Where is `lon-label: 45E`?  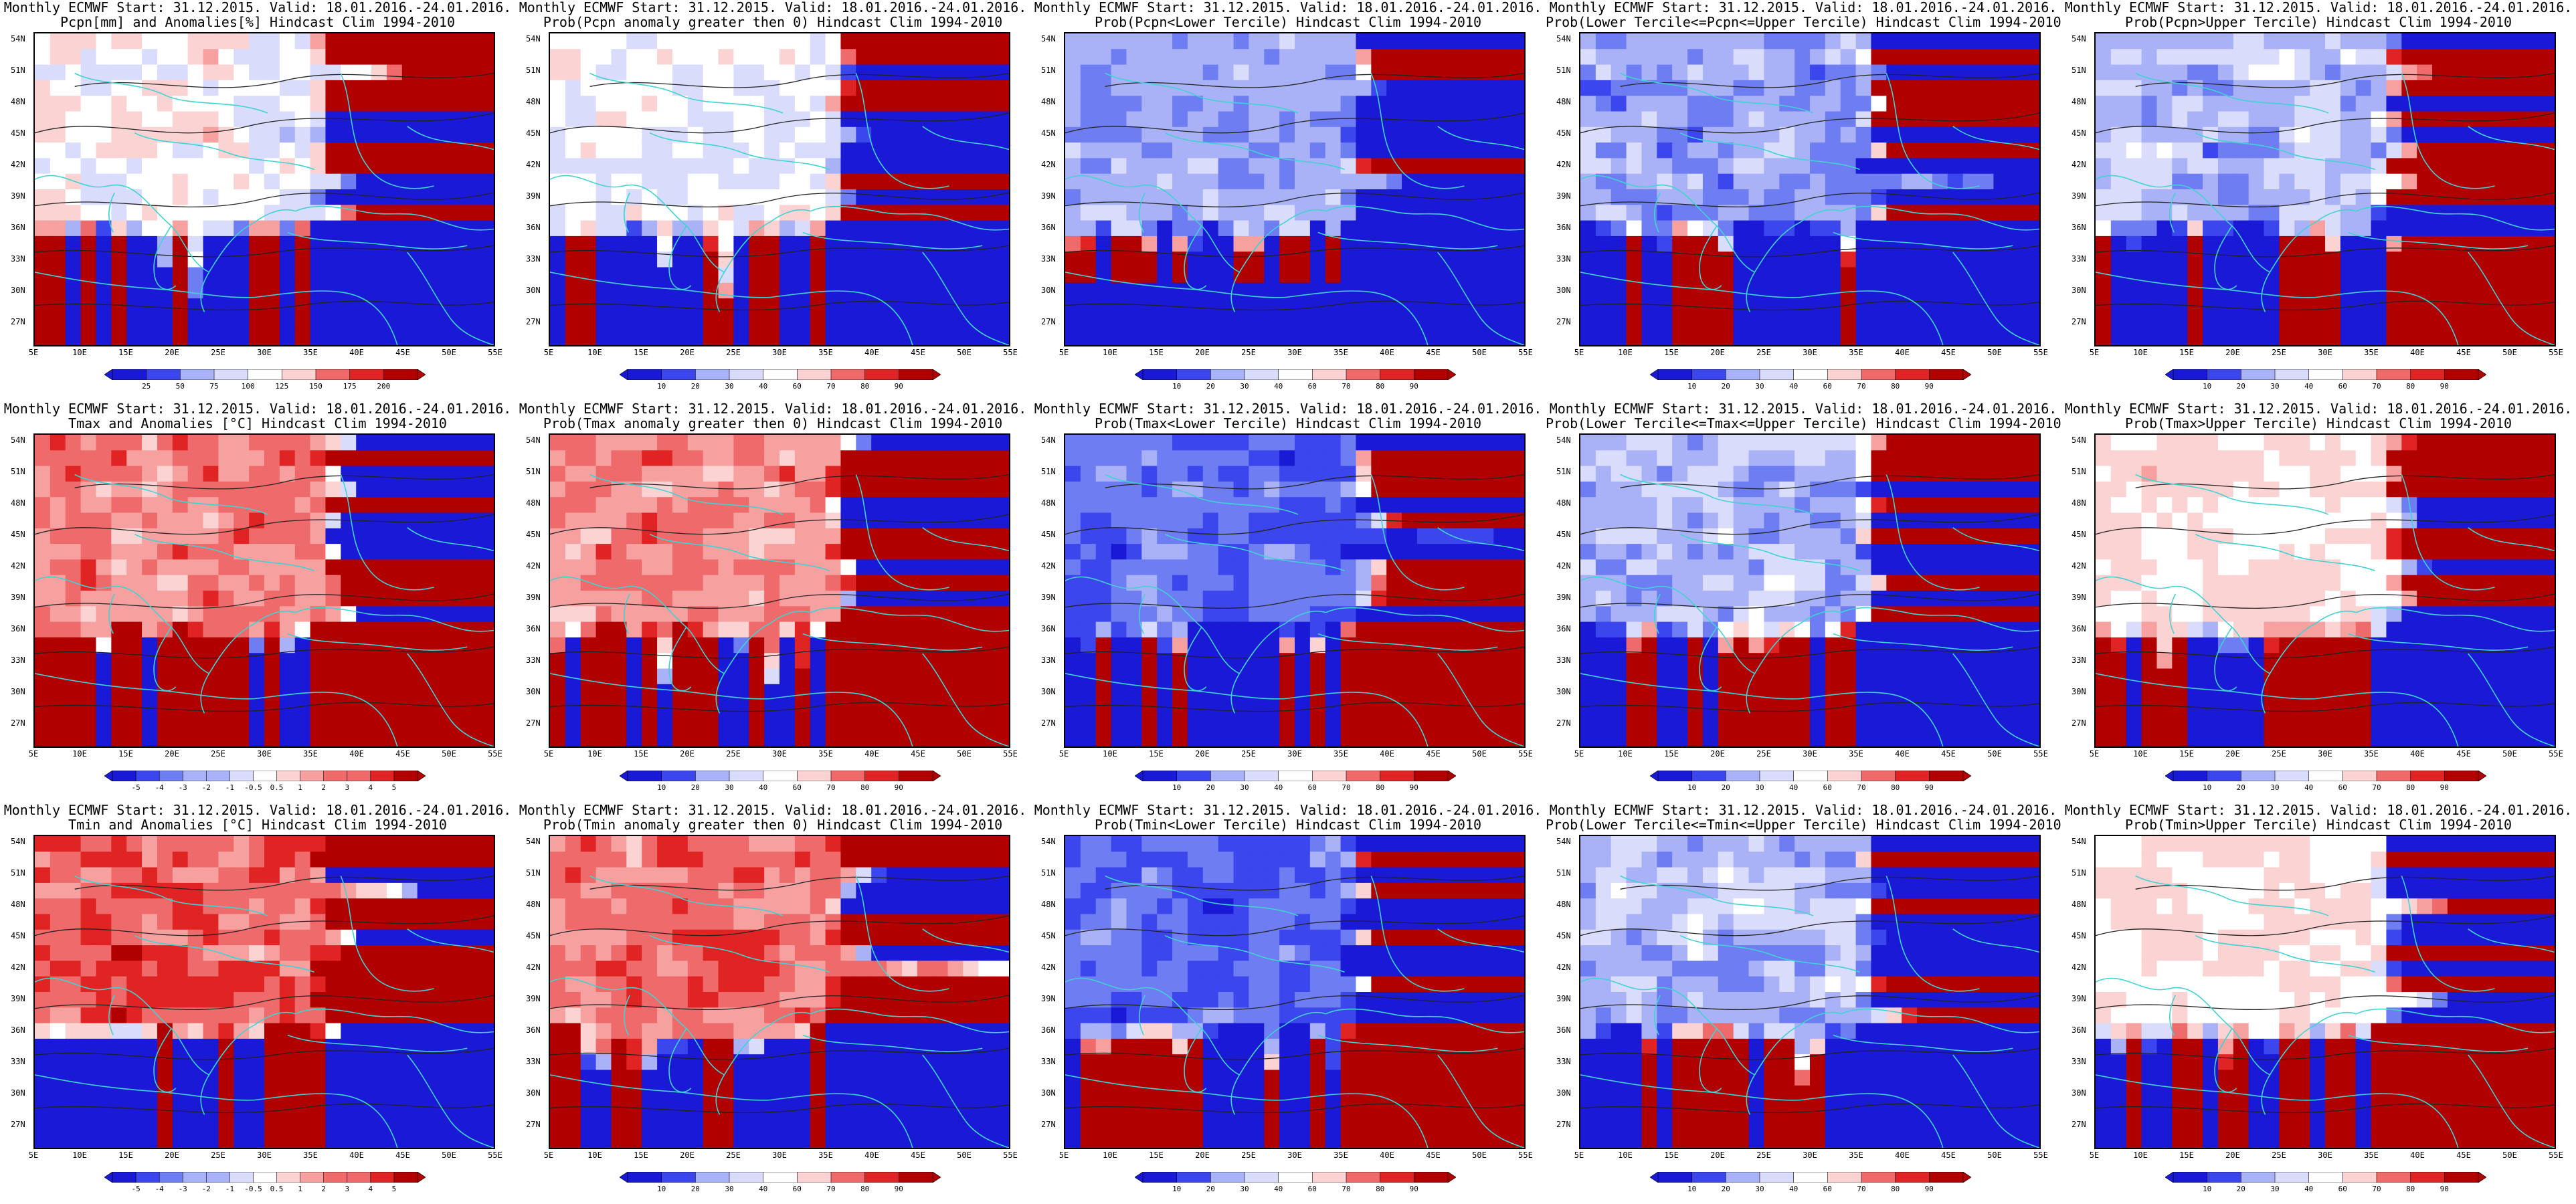 lon-label: 45E is located at coordinates (402, 1155).